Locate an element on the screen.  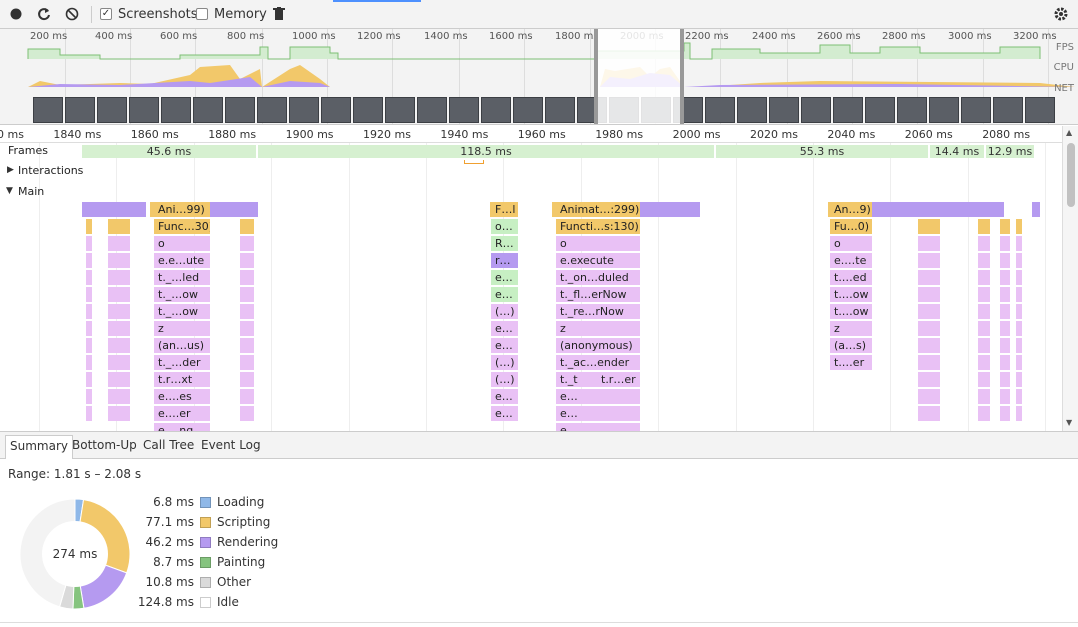
flame-event: (a…s) is located at coordinates (851, 345).